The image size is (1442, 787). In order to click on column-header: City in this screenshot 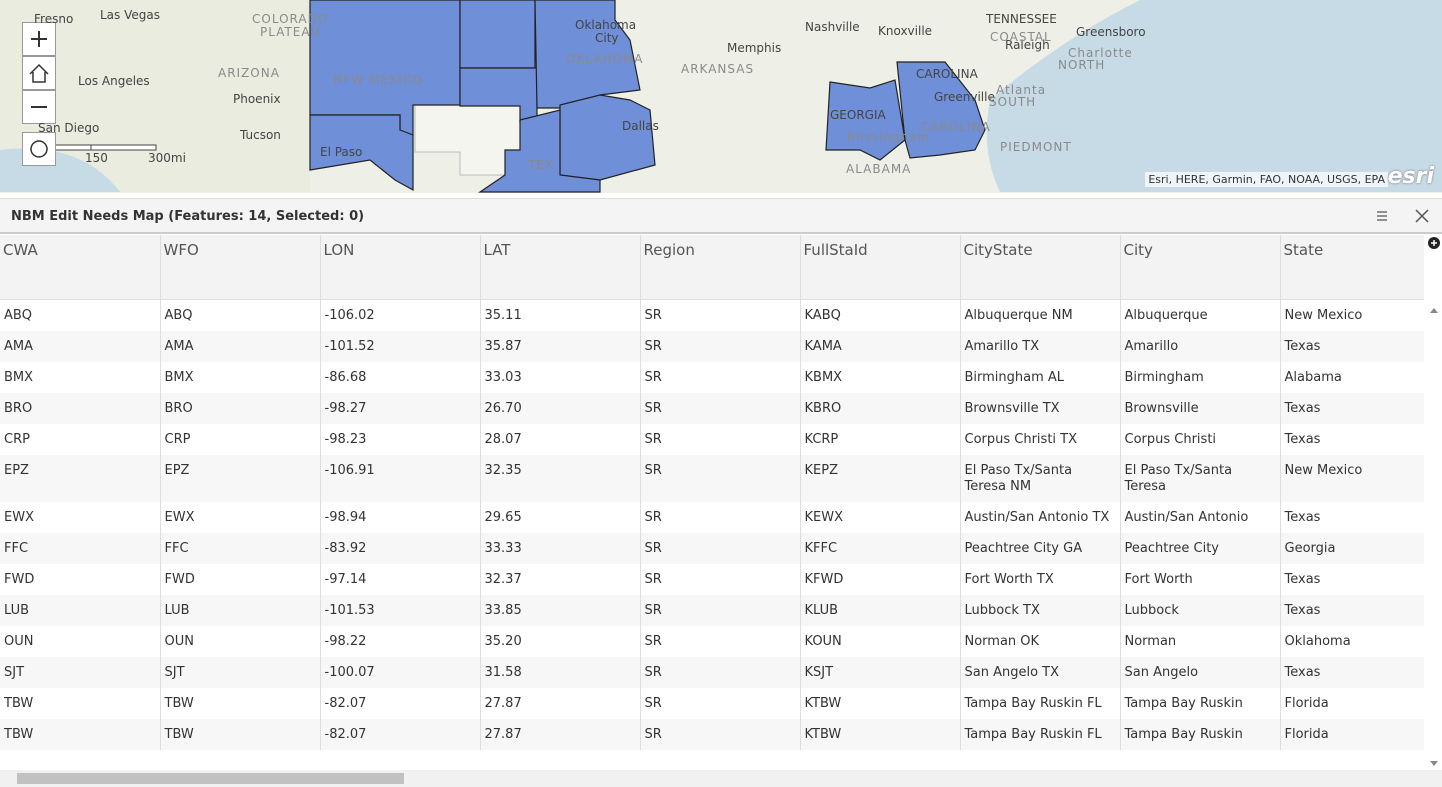, I will do `click(1200, 267)`.